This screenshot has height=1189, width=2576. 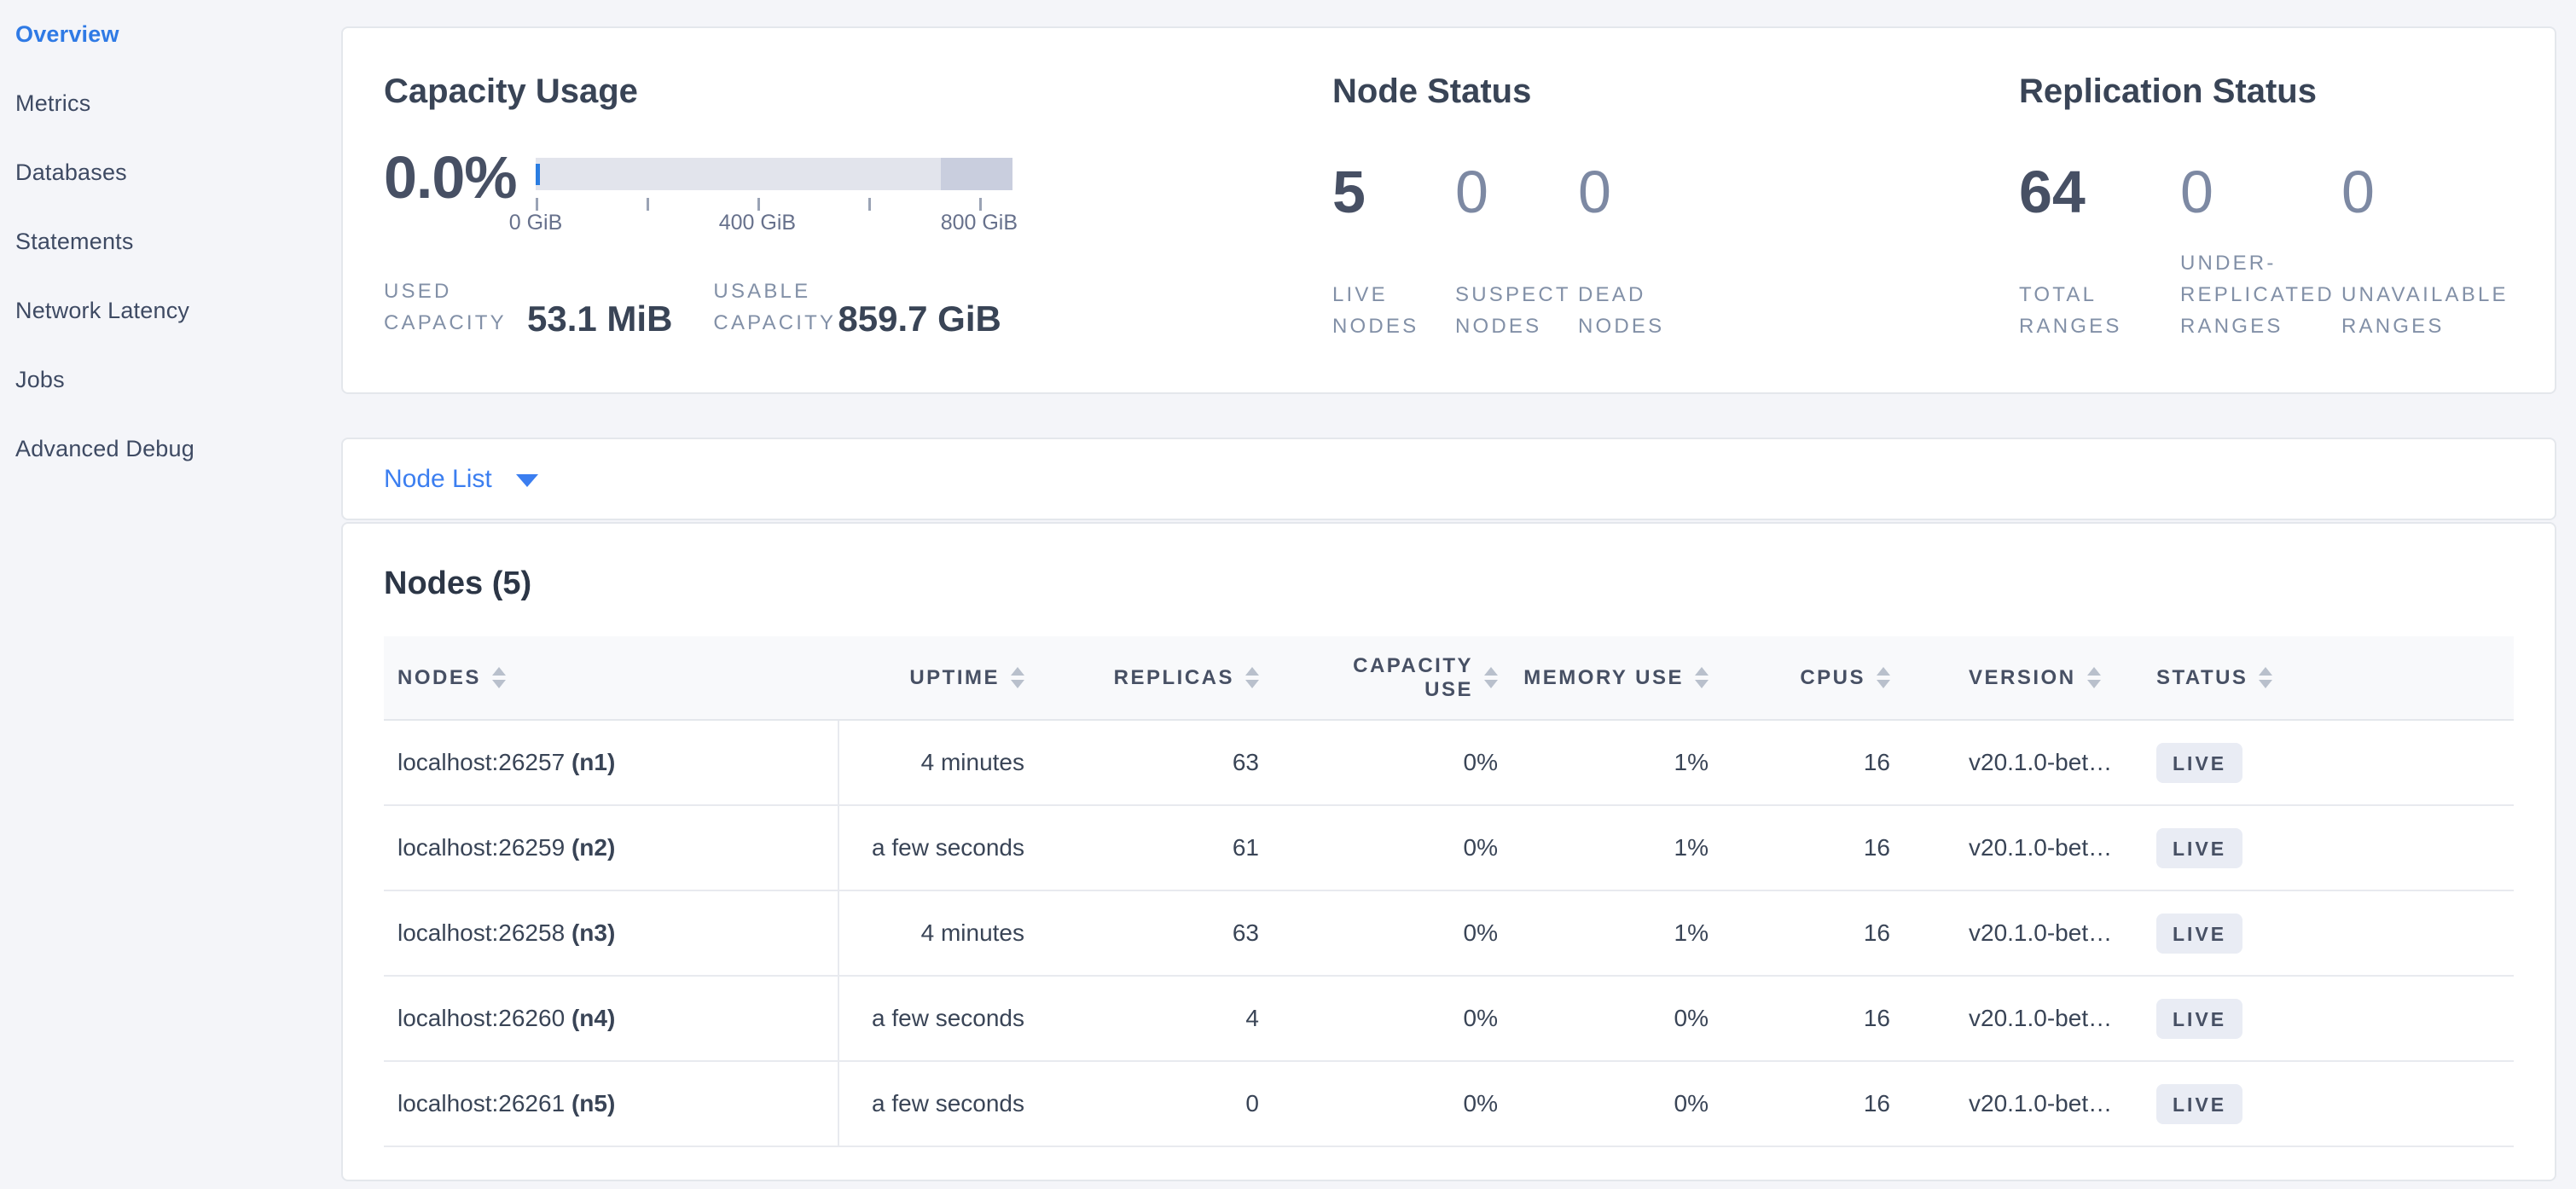 I want to click on usable-capacity-value: 859.7 GiB, so click(x=919, y=319).